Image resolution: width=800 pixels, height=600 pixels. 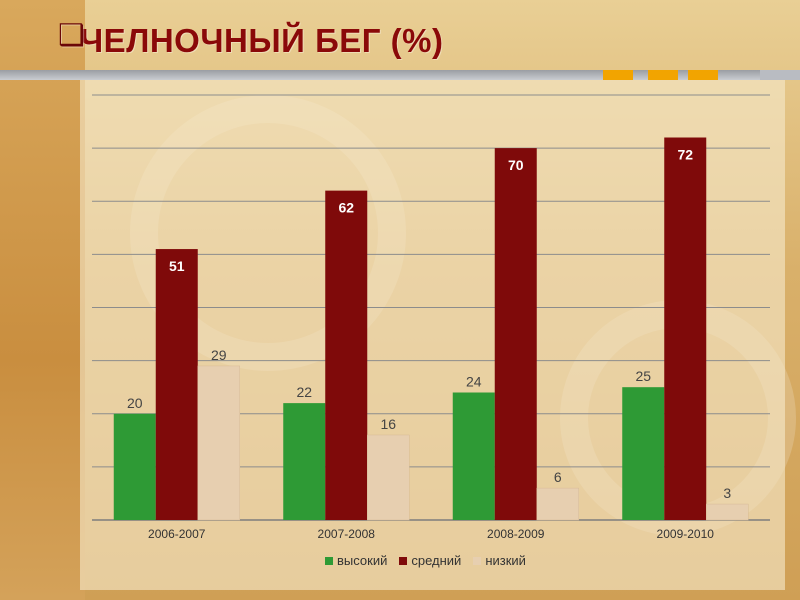 What do you see at coordinates (42, 300) in the screenshot?
I see `decorative-side-strip` at bounding box center [42, 300].